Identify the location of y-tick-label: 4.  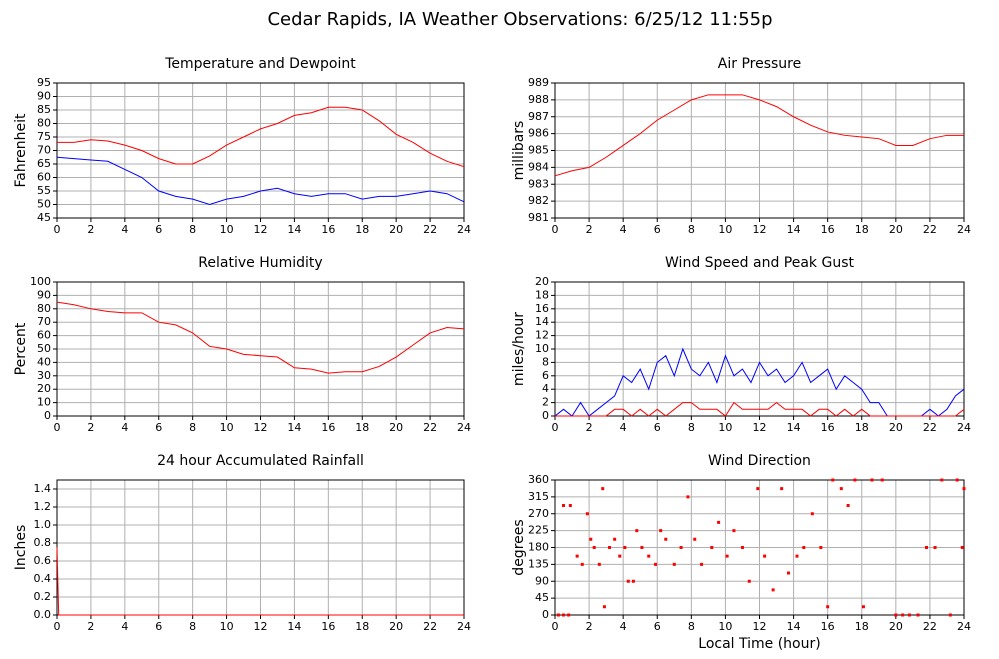
(545, 388).